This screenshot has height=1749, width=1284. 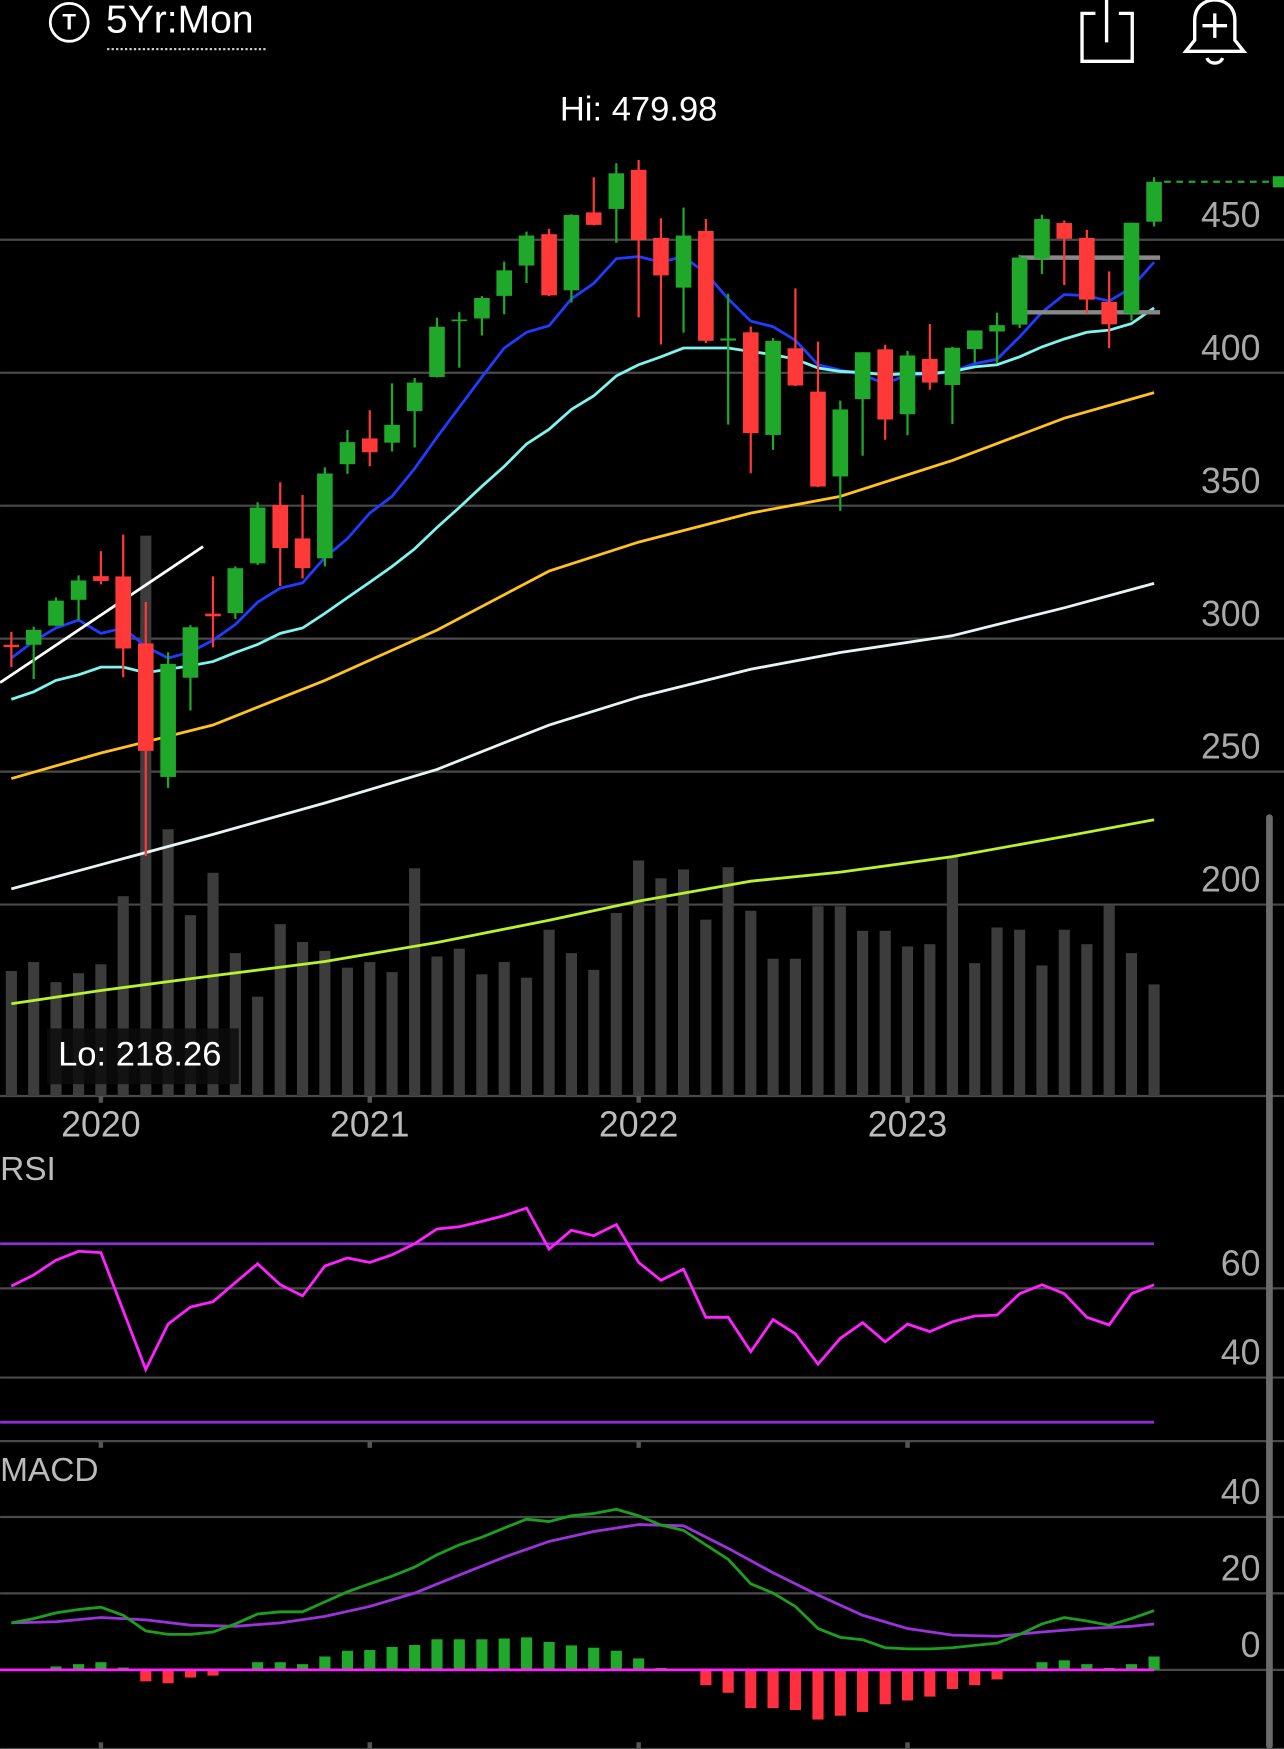 I want to click on y-tick-label: 250, so click(x=1231, y=747).